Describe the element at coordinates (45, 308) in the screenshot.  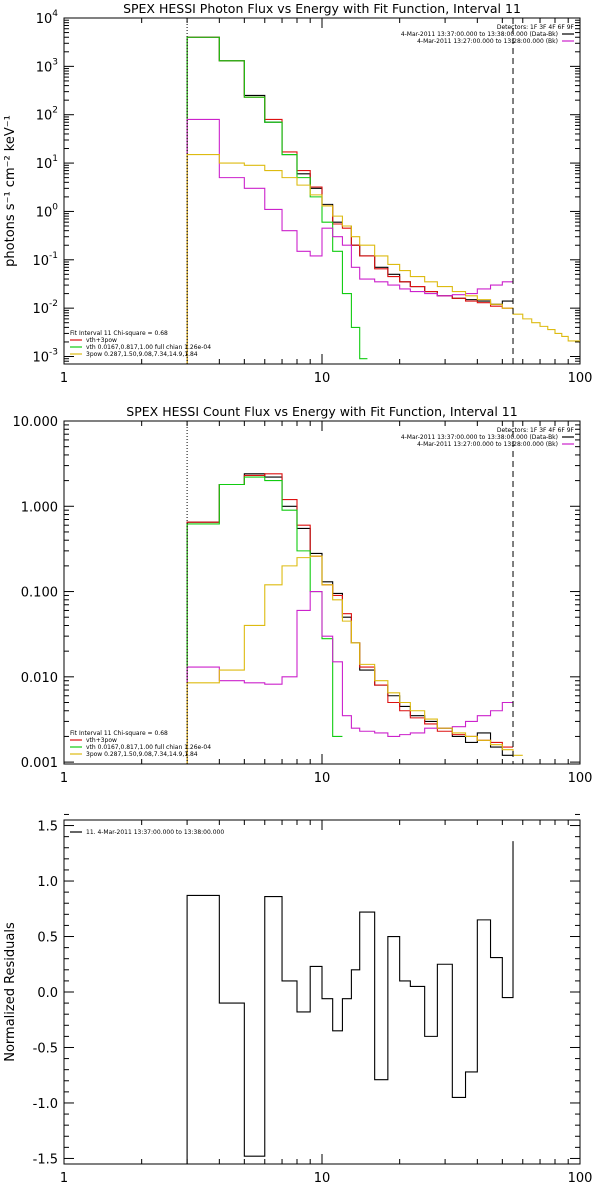
I see `y-tick-label: 10⁻²` at that location.